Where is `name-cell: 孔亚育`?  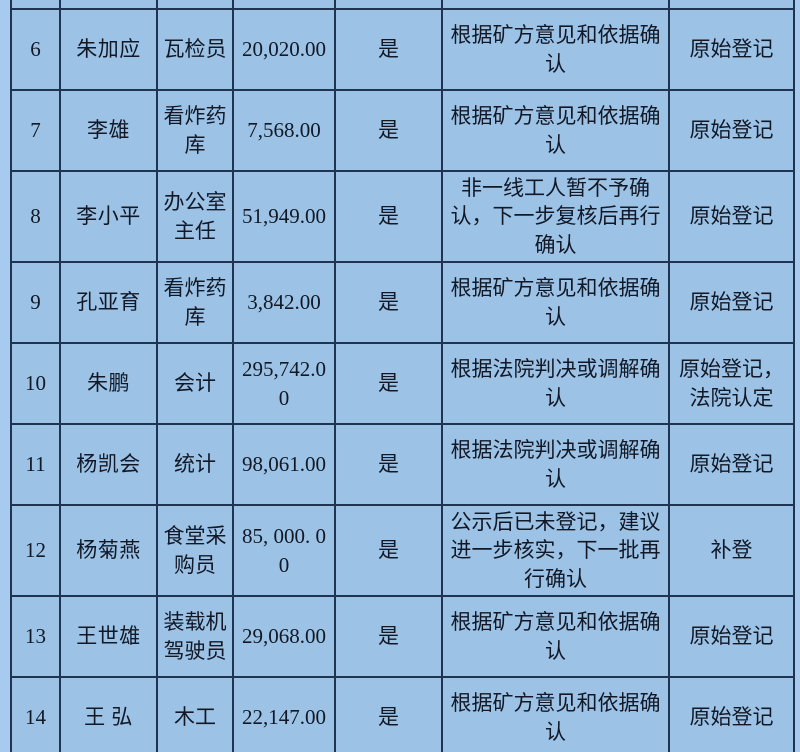
name-cell: 孔亚育 is located at coordinates (108, 303).